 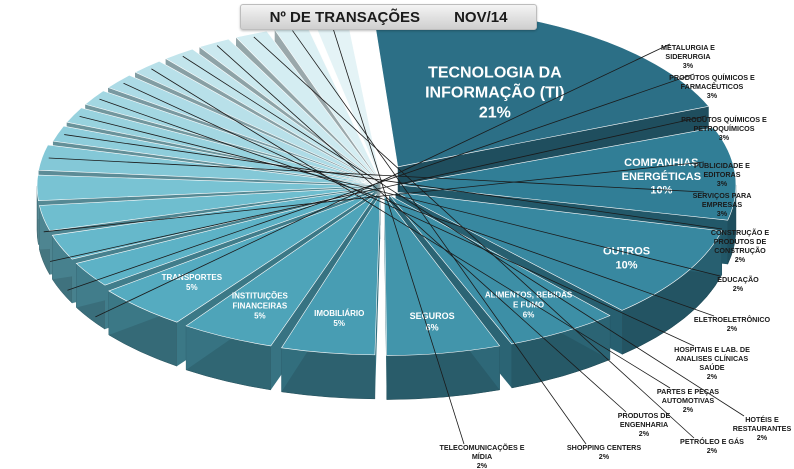 What do you see at coordinates (260, 306) in the screenshot?
I see `slice-label: INSTITUIÇÕES FINANCEIRAS 5%` at bounding box center [260, 306].